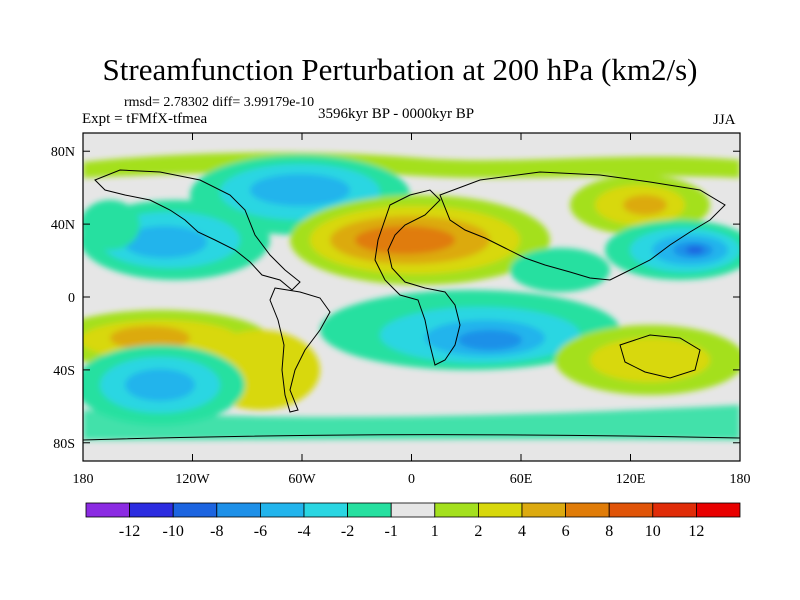 The width and height of the screenshot is (800, 600). I want to click on y-tick-label: 40S, so click(64, 371).